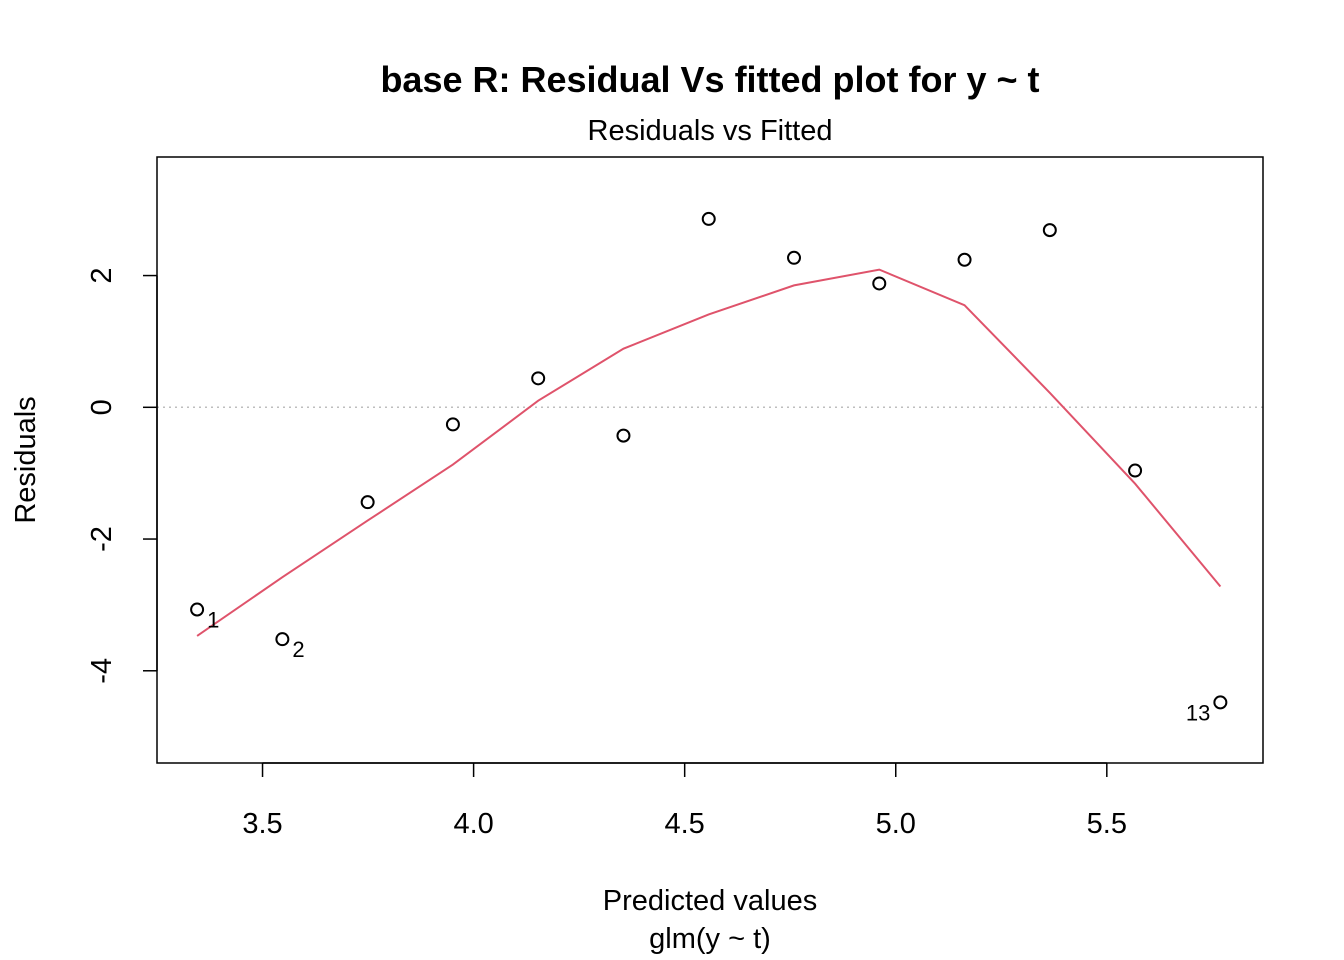 Image resolution: width=1344 pixels, height=960 pixels. I want to click on y-tick-label: -2, so click(102, 539).